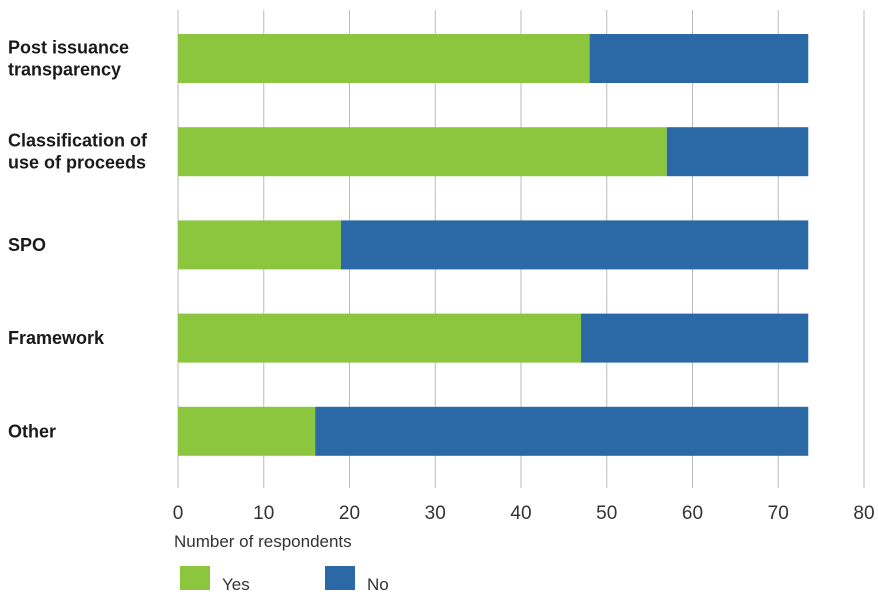 The image size is (878, 594). I want to click on x-tick-label: 10, so click(263, 513).